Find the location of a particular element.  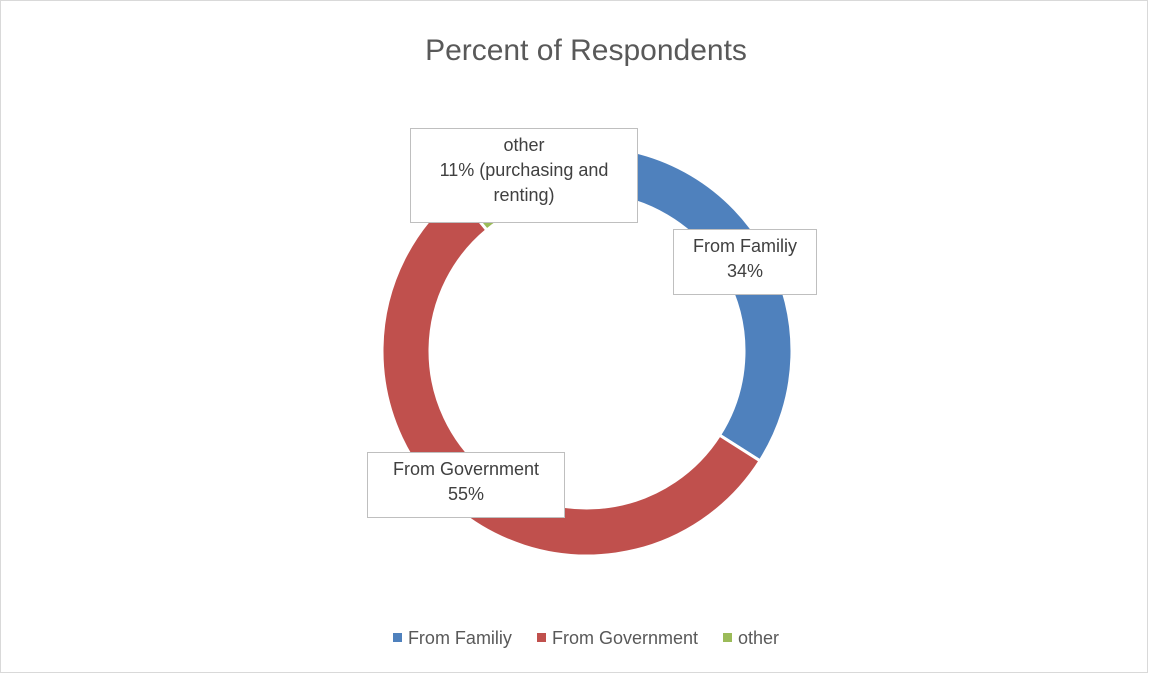

legend-item-family: From Familiy is located at coordinates (452, 638).